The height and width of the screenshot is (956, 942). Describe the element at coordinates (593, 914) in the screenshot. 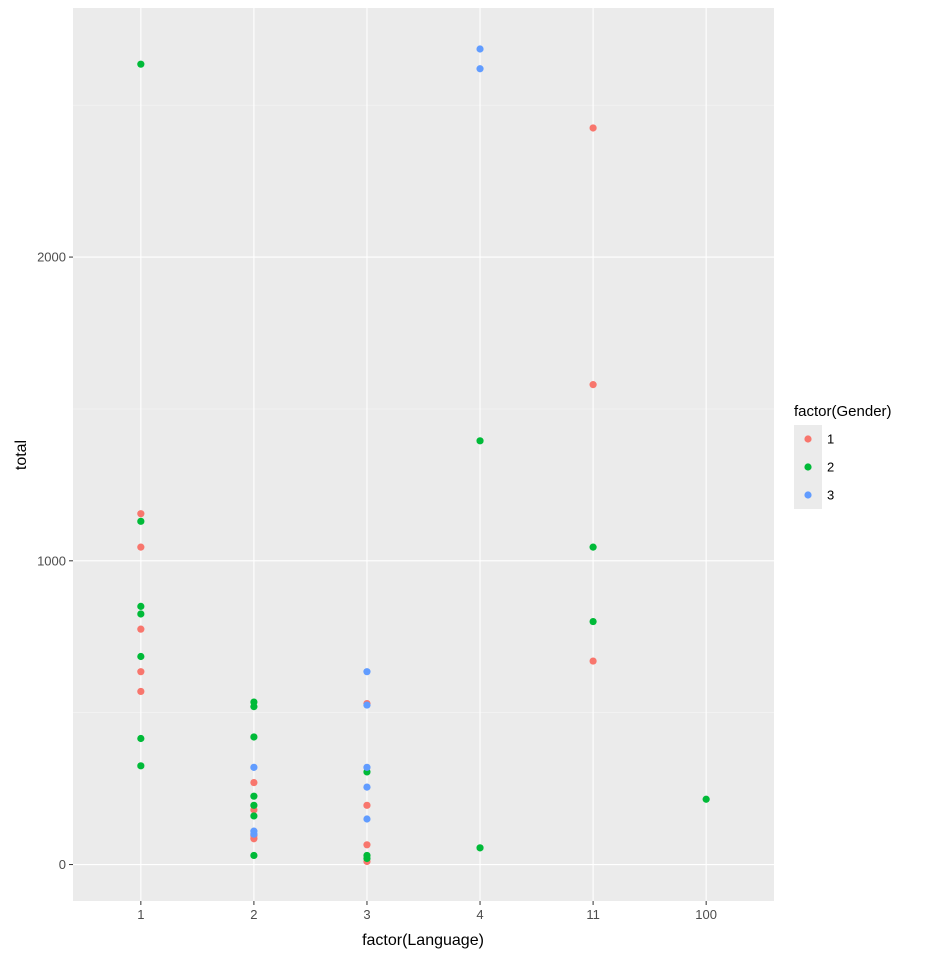

I see `x-tick-label: 11` at that location.